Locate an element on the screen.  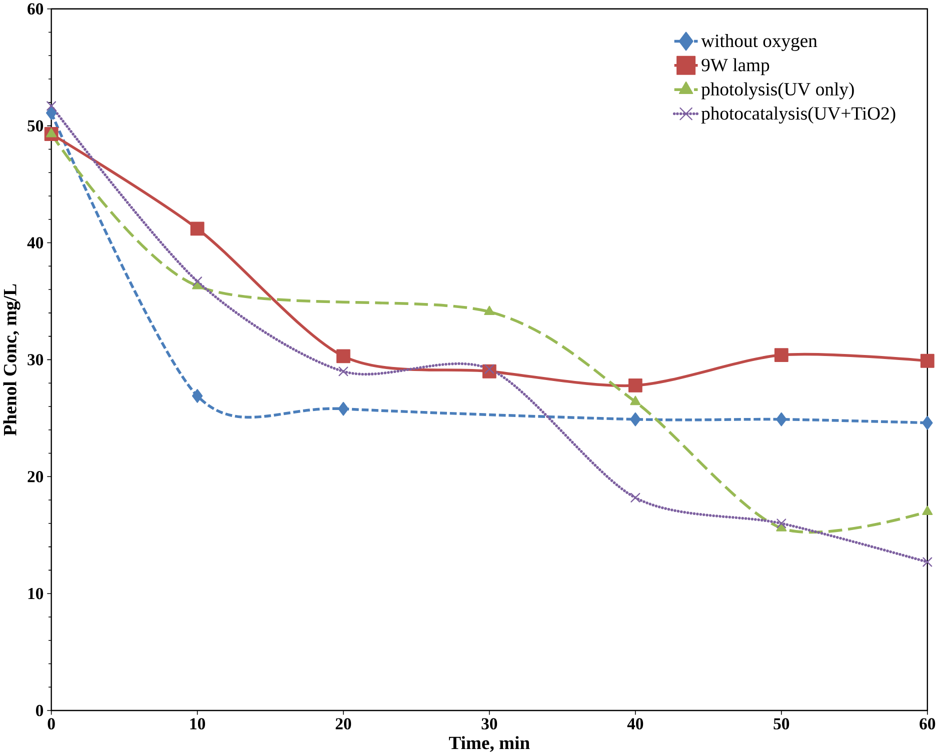
x-axis-title: Time, min is located at coordinates (489, 744).